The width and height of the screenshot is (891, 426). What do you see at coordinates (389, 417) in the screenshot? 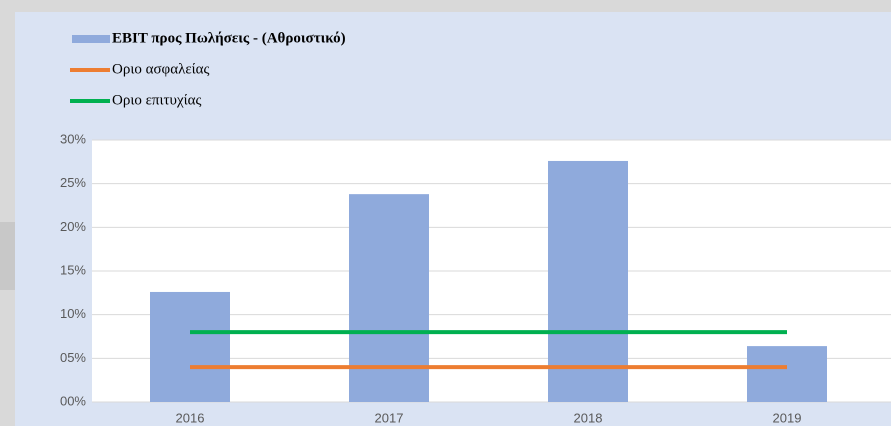
I see `x-tick-label: 2017` at bounding box center [389, 417].